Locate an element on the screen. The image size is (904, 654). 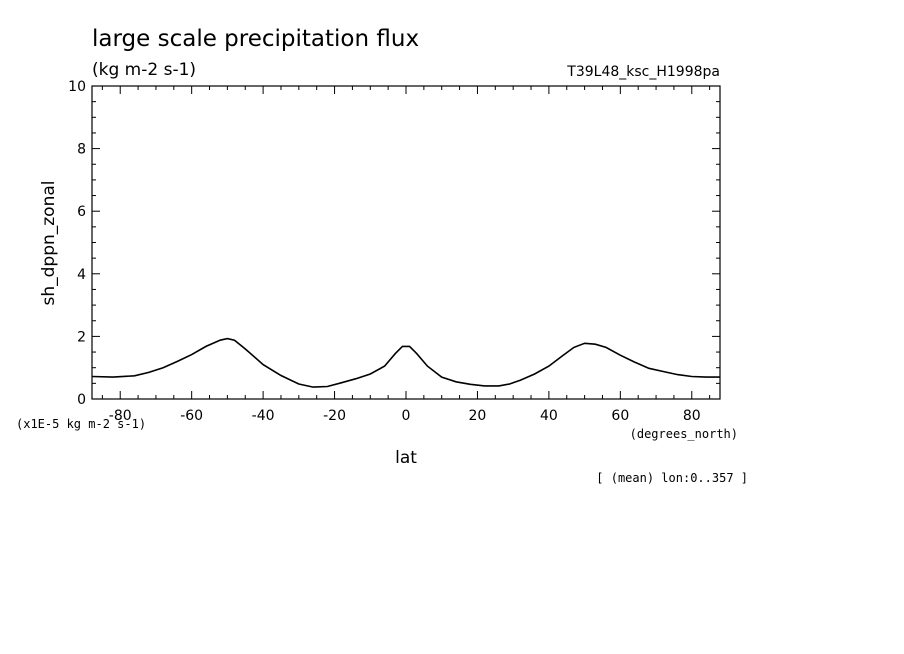
footer-note: [ (mean) lon:0..357 ] is located at coordinates (672, 478).